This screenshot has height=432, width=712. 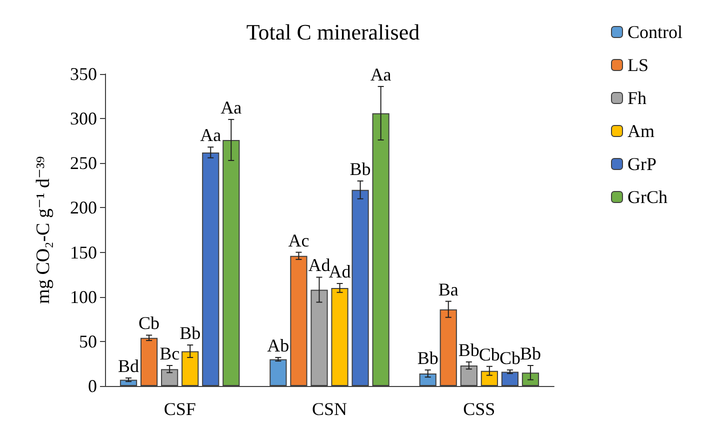 What do you see at coordinates (170, 353) in the screenshot?
I see `data-label: Bc` at bounding box center [170, 353].